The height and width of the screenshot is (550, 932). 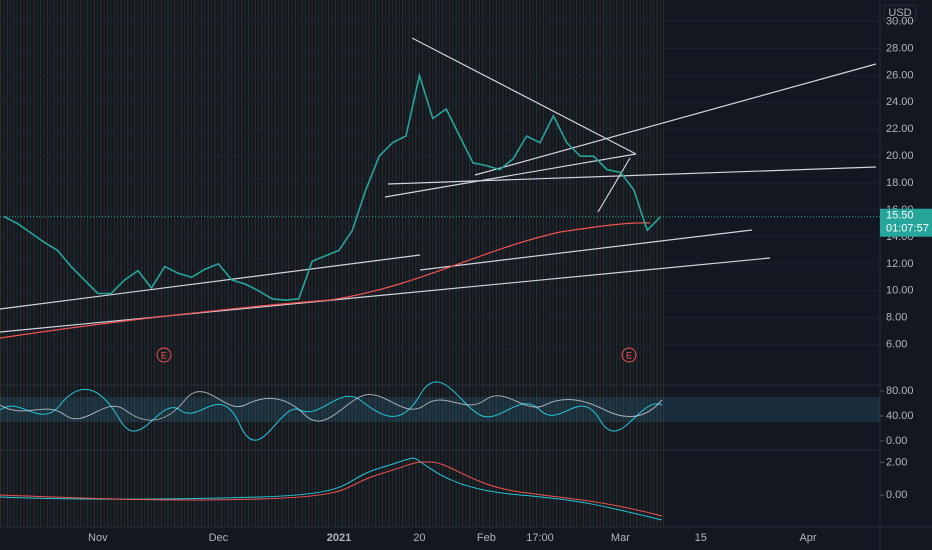 I want to click on y-tick-label: 18.00, so click(x=900, y=183).